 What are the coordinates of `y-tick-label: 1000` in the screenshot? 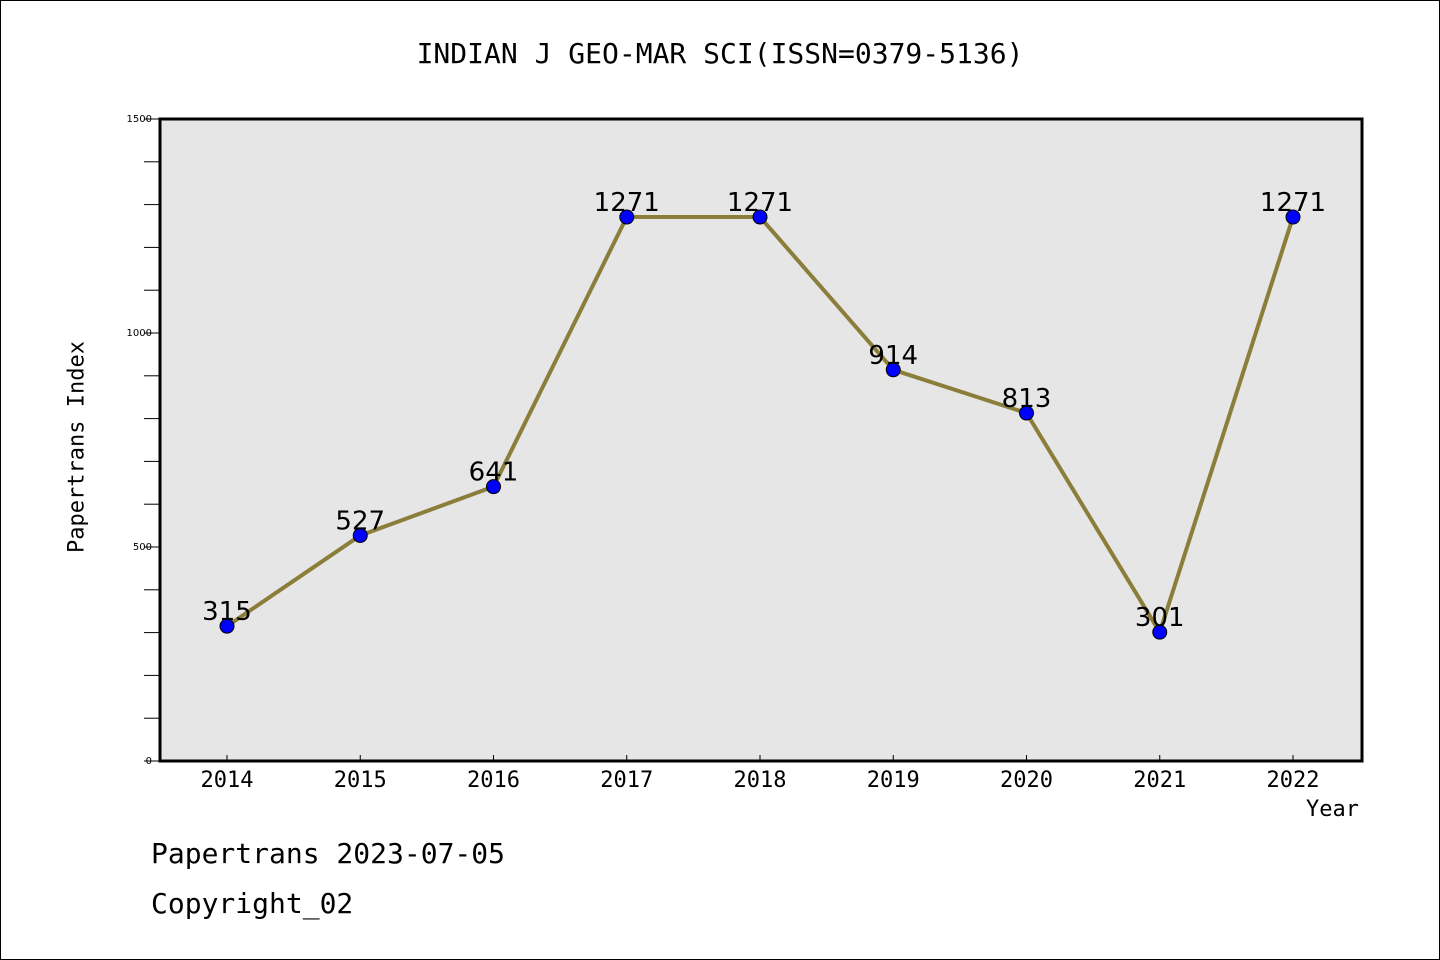 It's located at (139, 333).